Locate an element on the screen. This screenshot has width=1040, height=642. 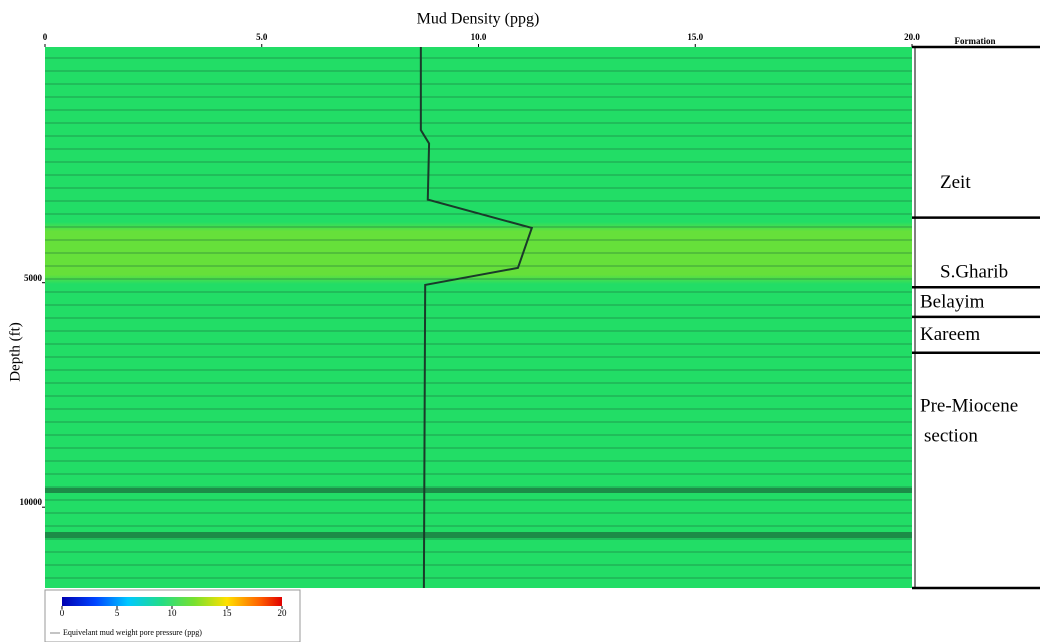
colorbar-tick-label: 5 is located at coordinates (117, 613).